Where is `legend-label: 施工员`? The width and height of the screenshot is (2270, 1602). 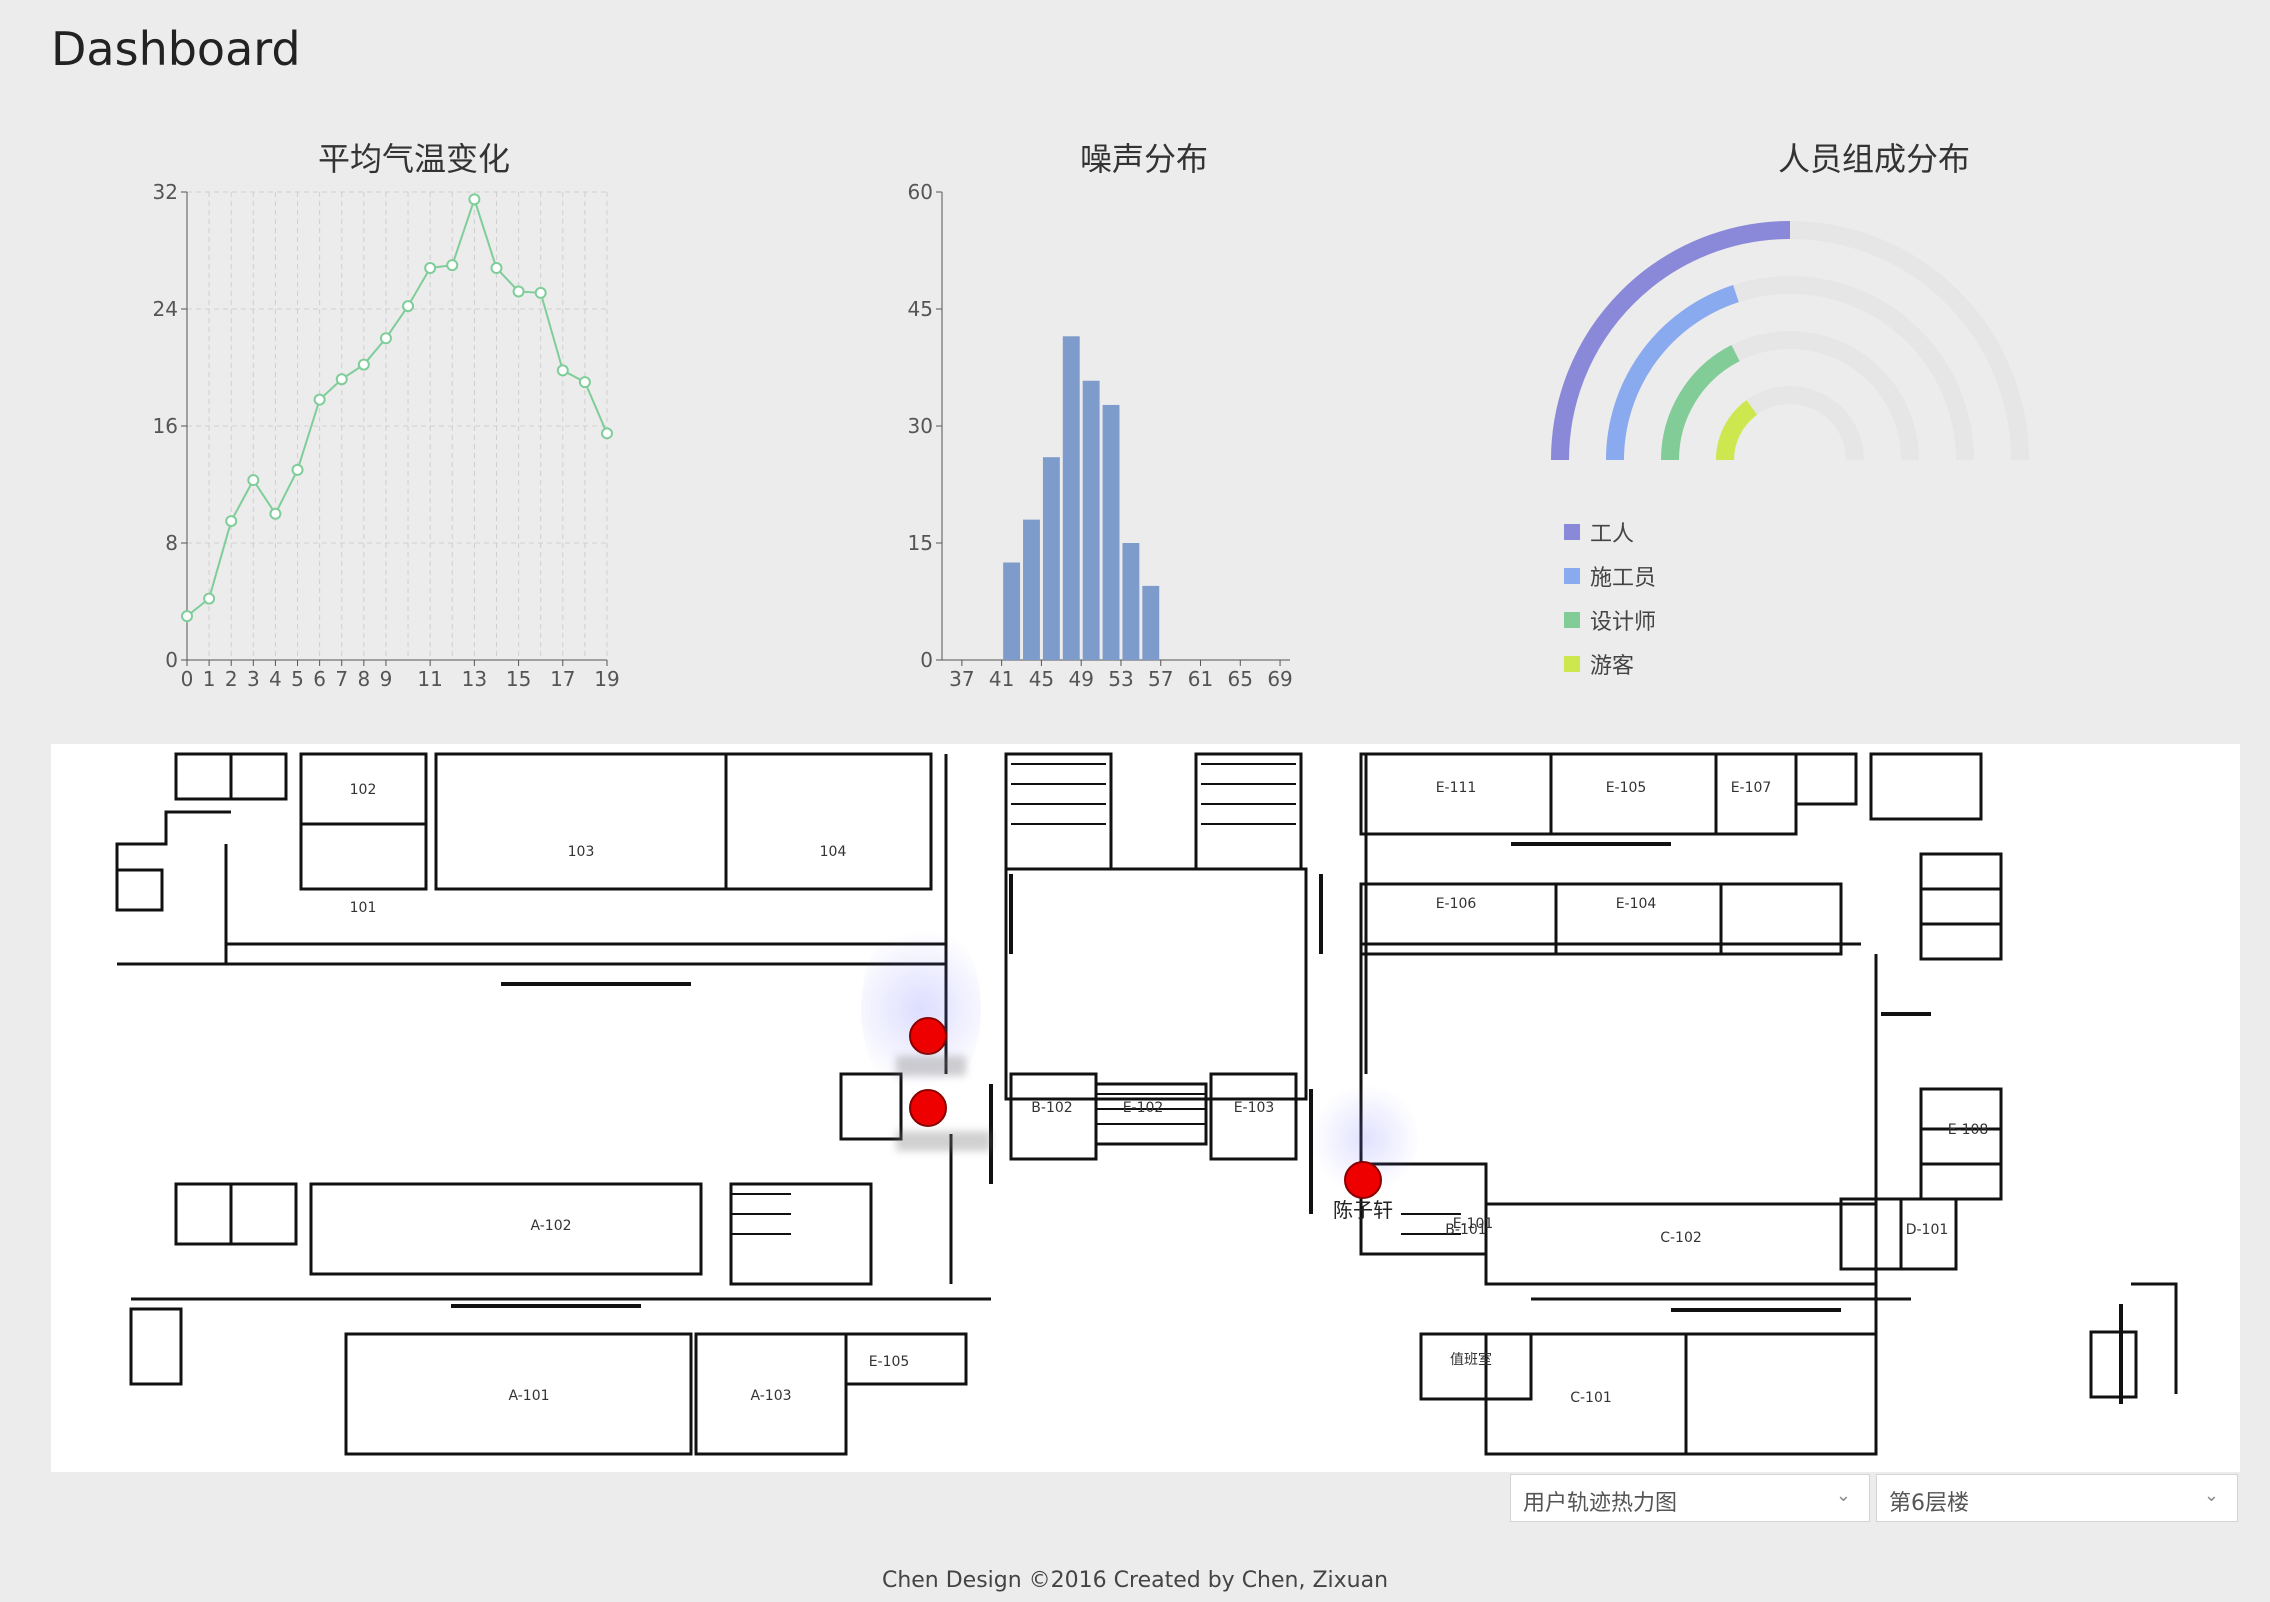
legend-label: 施工员 is located at coordinates (1623, 578).